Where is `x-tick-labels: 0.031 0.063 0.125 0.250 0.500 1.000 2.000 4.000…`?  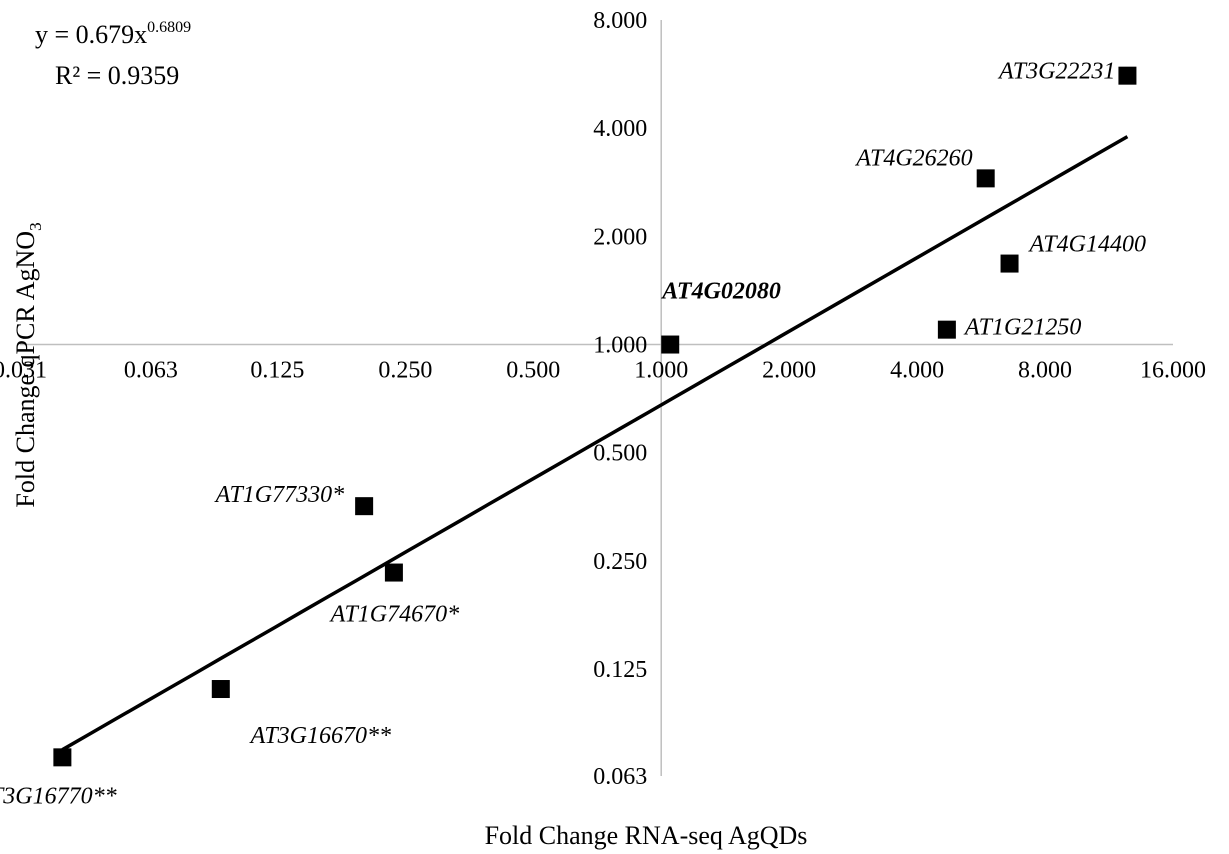
x-tick-labels: 0.031 0.063 0.125 0.250 0.500 1.000 2.000 4.000… is located at coordinates (603, 371).